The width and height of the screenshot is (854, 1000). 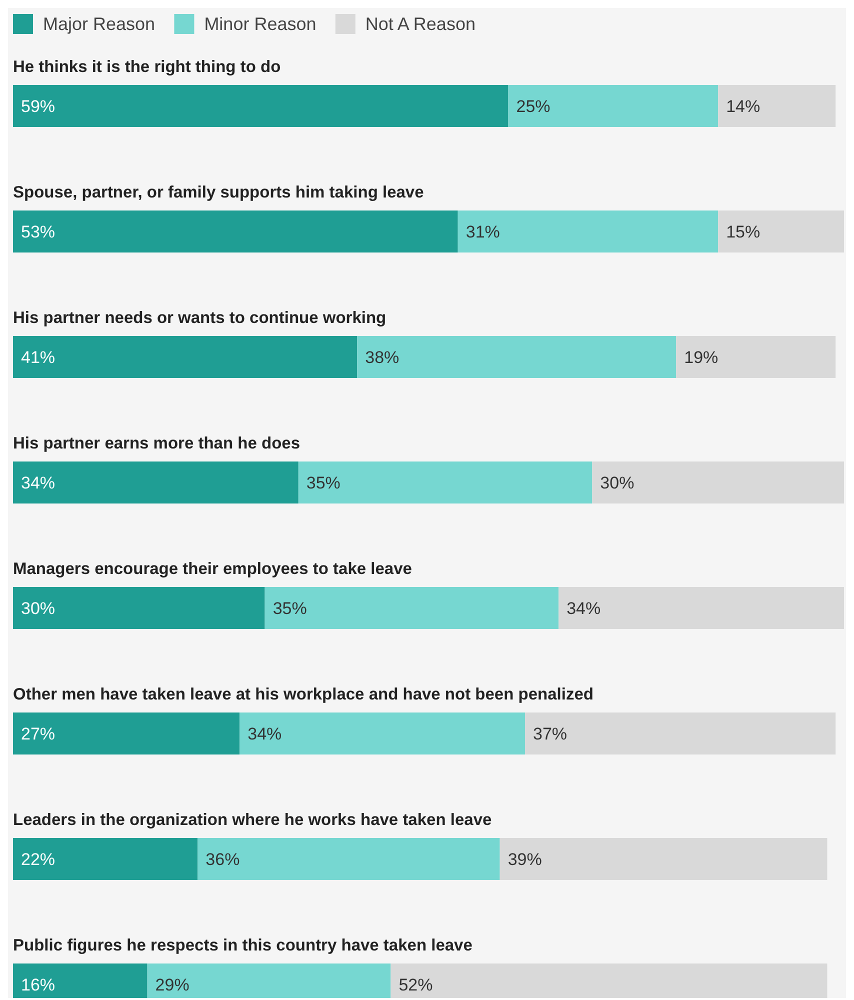 I want to click on data-label: 38%, so click(x=382, y=357).